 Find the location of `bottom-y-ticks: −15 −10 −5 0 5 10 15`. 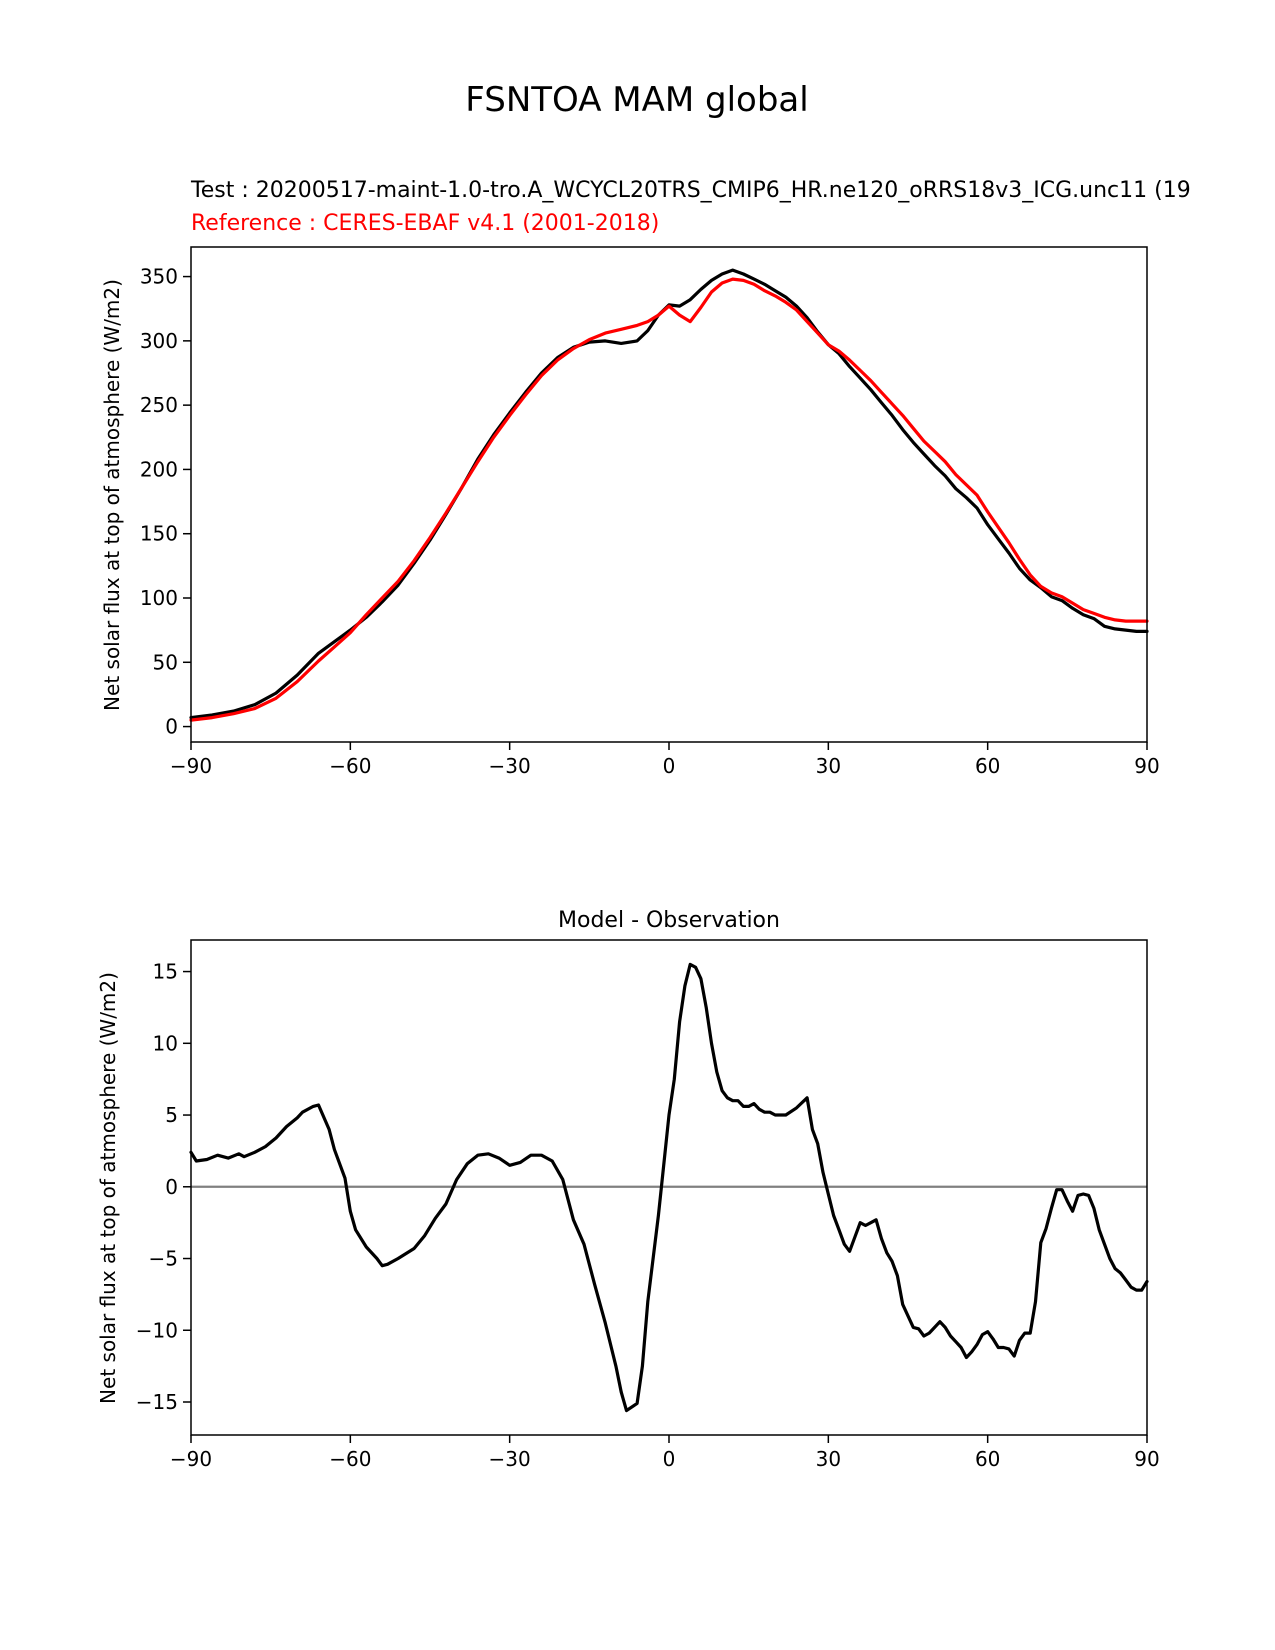

bottom-y-ticks: −15 −10 −5 0 5 10 15 is located at coordinates (163, 1187).